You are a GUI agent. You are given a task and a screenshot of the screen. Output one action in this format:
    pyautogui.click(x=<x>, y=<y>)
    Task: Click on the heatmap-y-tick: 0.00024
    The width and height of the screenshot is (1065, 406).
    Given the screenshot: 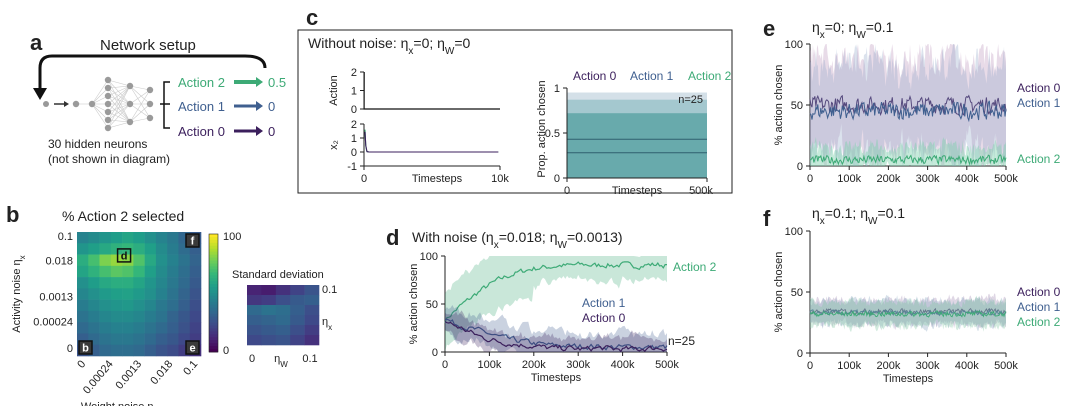 What is the action you would take?
    pyautogui.click(x=53, y=322)
    